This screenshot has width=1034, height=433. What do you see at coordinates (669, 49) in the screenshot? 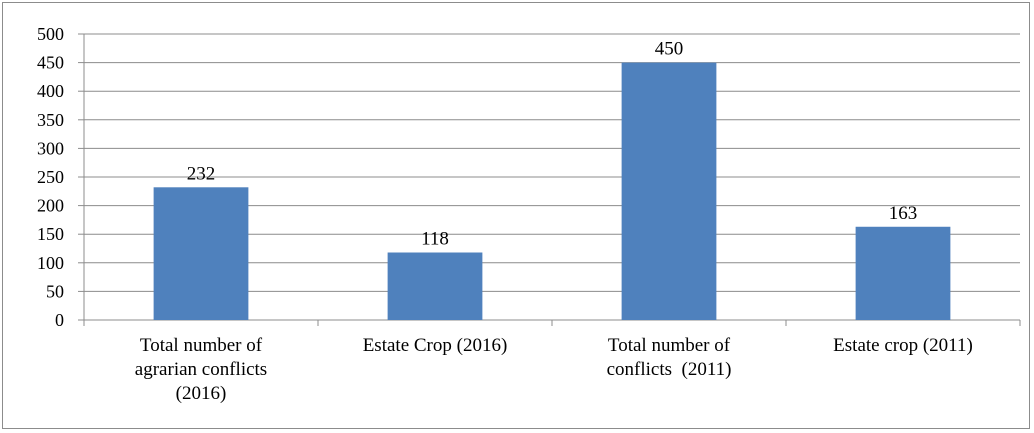
I see `data-label: 450` at bounding box center [669, 49].